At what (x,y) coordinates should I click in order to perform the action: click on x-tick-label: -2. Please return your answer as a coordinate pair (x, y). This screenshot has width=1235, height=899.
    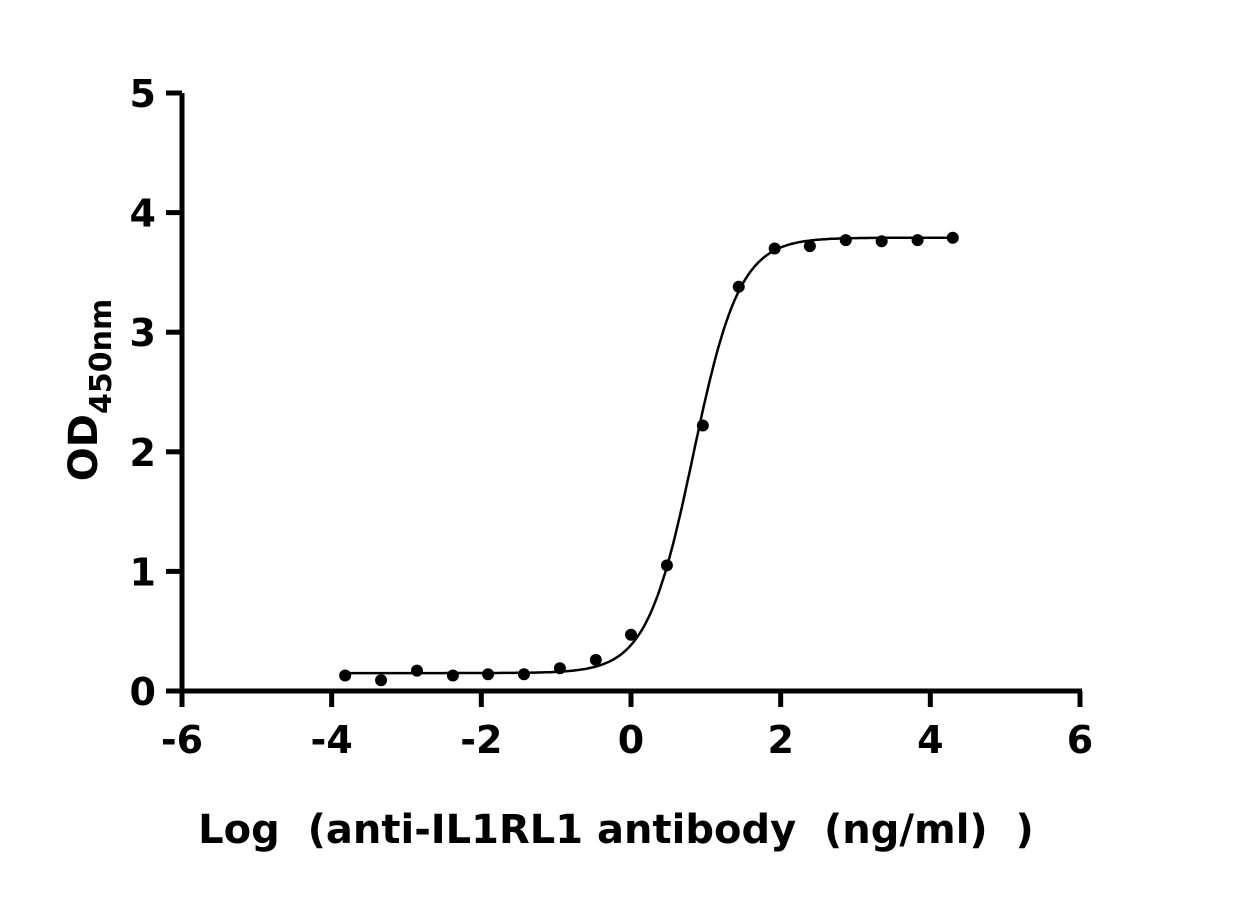
    Looking at the image, I should click on (481, 740).